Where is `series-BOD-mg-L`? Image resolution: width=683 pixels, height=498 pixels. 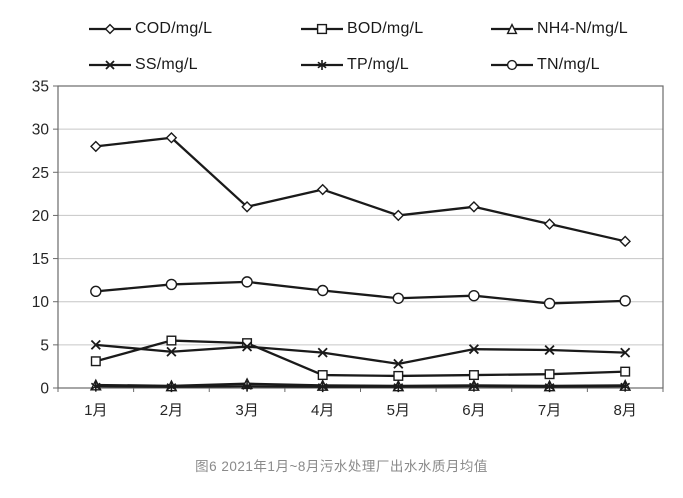 series-BOD-mg-L is located at coordinates (360, 358).